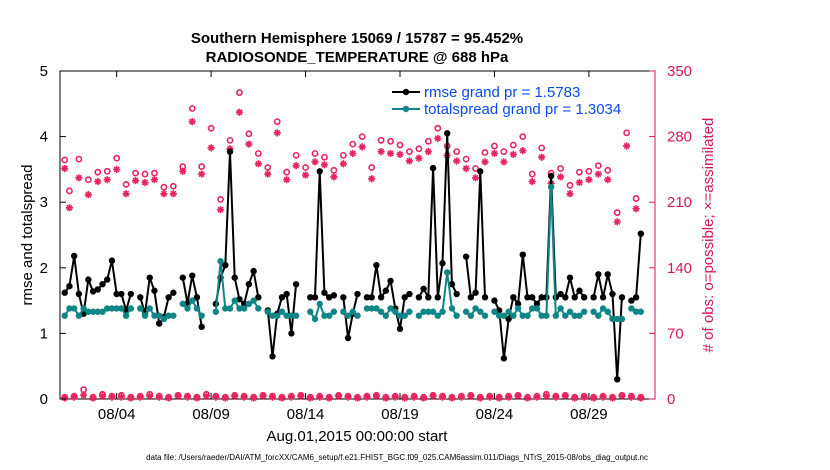 The height and width of the screenshot is (470, 830). Describe the element at coordinates (406, 109) in the screenshot. I see `legend-marker` at that location.